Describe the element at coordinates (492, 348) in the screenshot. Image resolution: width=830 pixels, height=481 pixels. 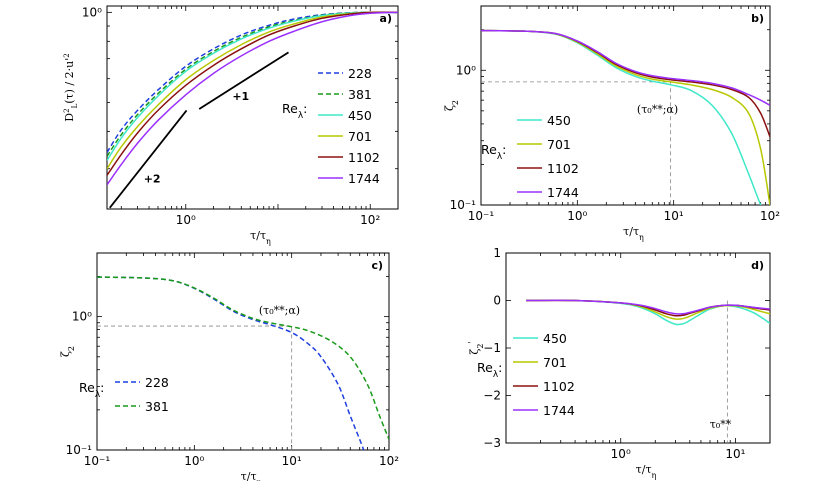
I see `y-tick-label: −1` at that location.